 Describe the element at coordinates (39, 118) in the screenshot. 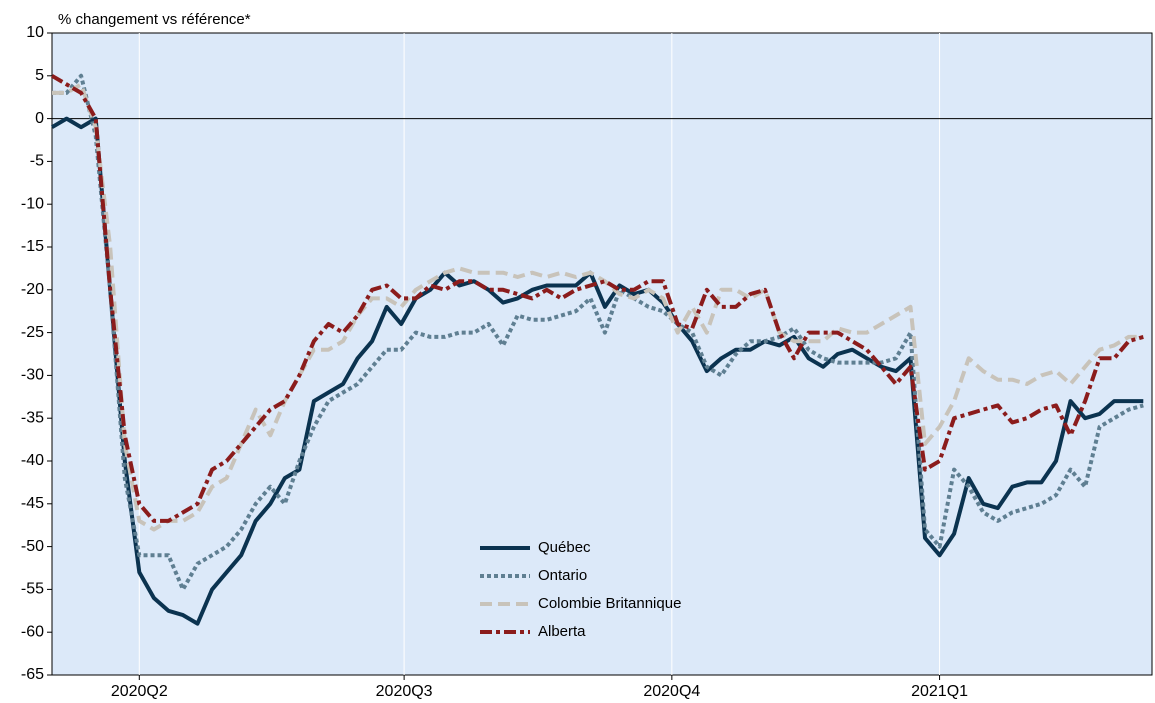

I see `y-tick-label: 0` at that location.